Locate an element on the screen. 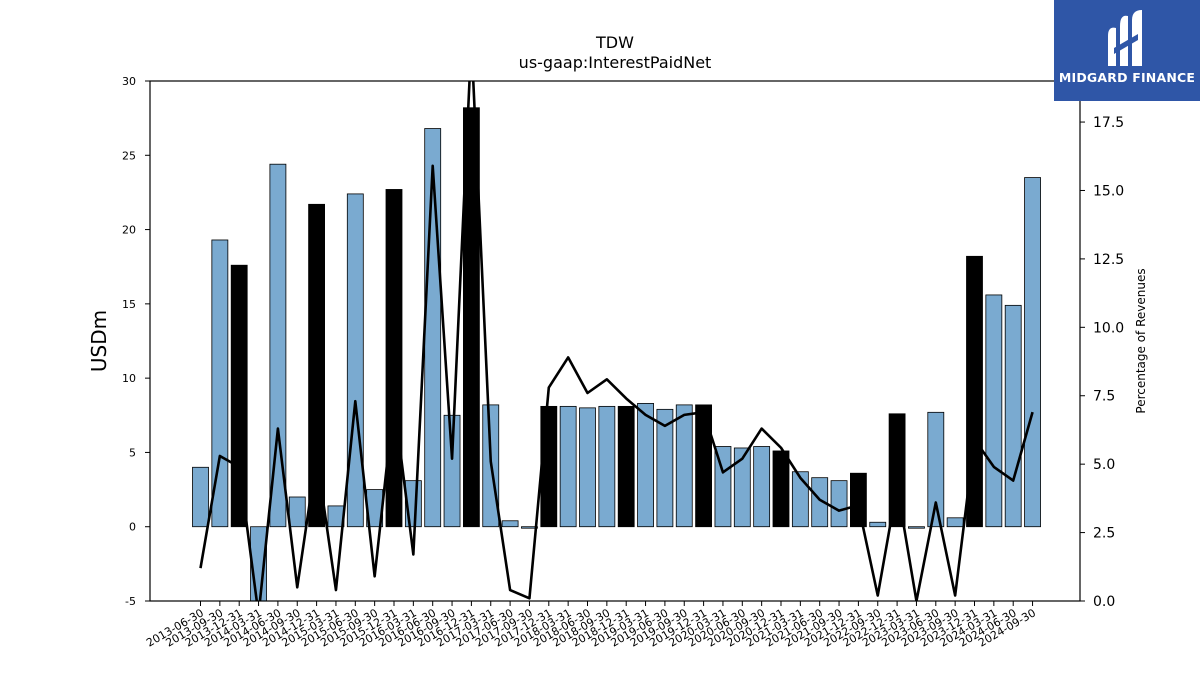 The width and height of the screenshot is (1200, 675). y2-tick-label: 5.0 is located at coordinates (1104, 465).